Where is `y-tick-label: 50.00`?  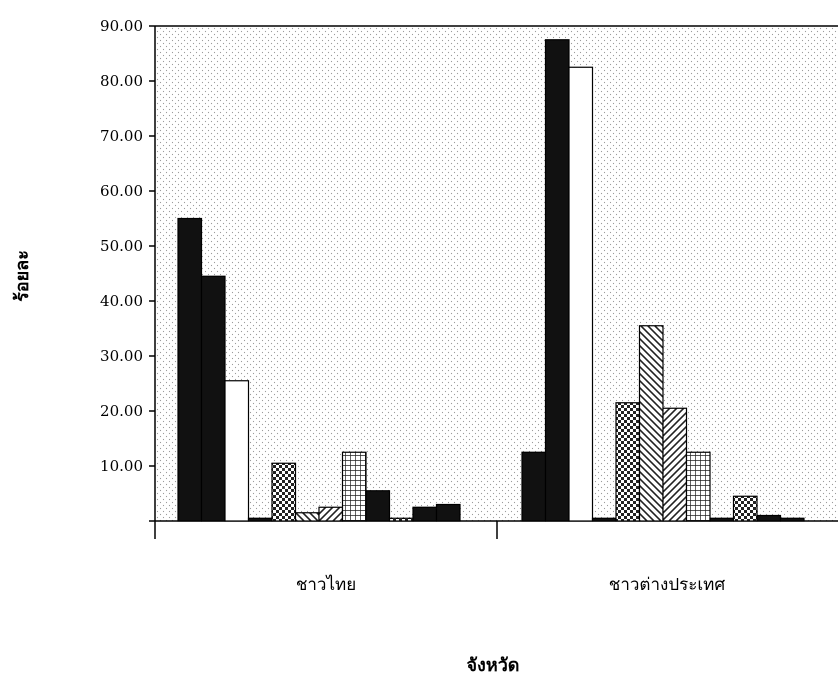 y-tick-label: 50.00 is located at coordinates (121, 246).